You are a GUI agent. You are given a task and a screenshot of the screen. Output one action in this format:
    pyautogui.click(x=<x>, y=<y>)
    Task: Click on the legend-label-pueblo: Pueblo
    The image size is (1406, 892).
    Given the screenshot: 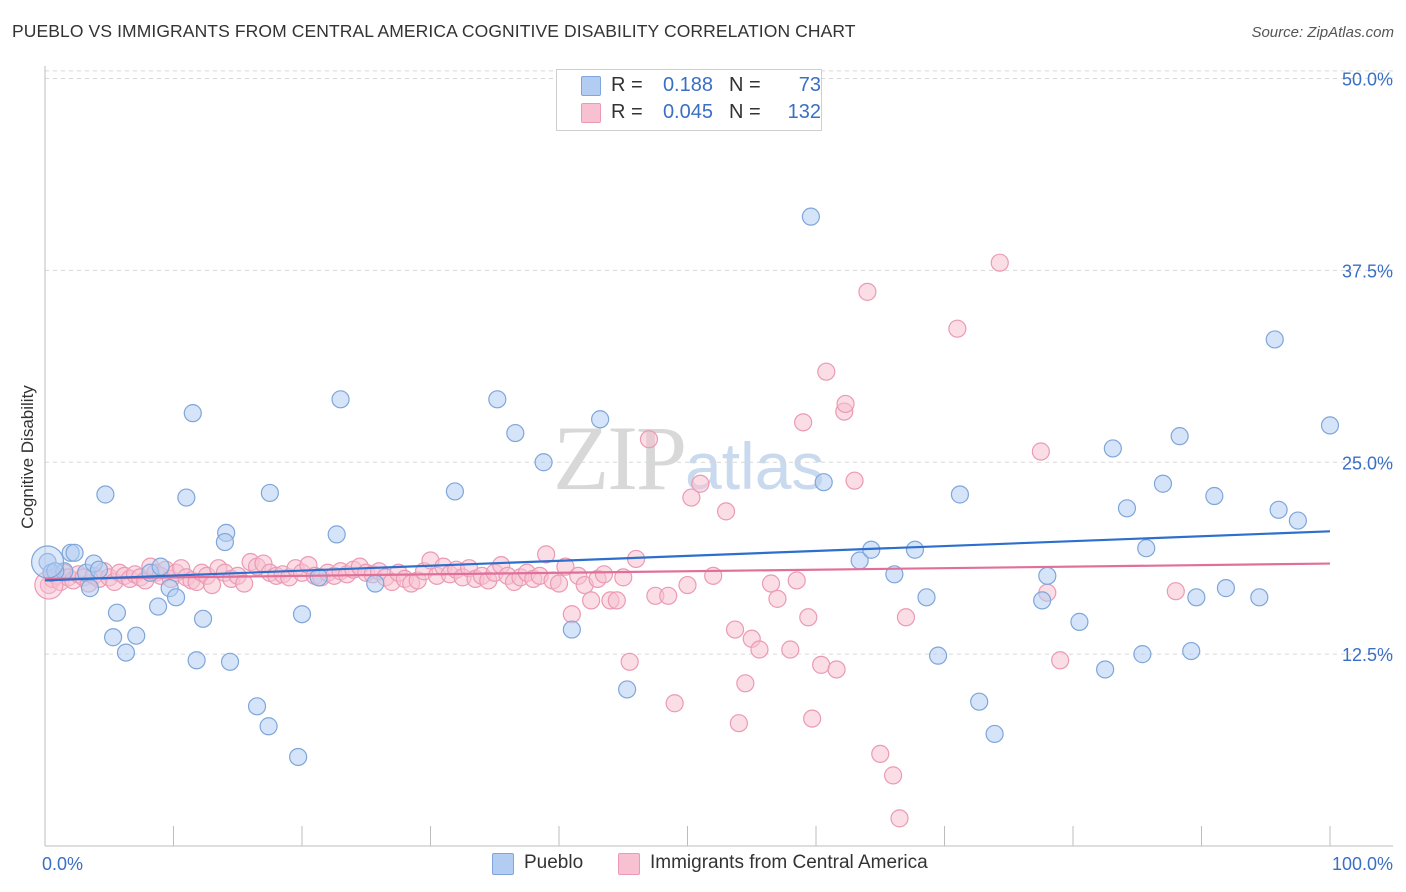 What is the action you would take?
    pyautogui.click(x=554, y=862)
    